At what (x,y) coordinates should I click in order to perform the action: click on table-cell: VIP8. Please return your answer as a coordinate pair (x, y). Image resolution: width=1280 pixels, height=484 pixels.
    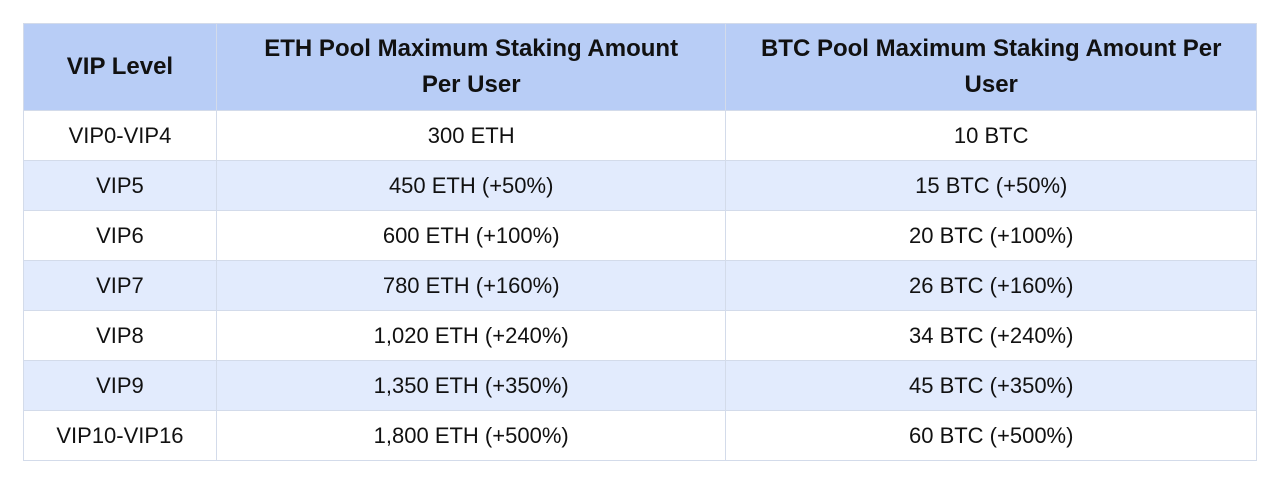
    Looking at the image, I should click on (120, 335).